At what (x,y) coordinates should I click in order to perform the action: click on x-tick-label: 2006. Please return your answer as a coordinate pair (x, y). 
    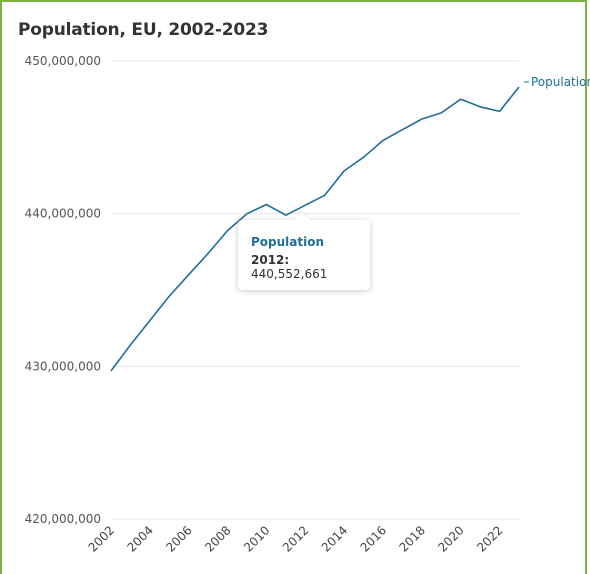
    Looking at the image, I should click on (178, 538).